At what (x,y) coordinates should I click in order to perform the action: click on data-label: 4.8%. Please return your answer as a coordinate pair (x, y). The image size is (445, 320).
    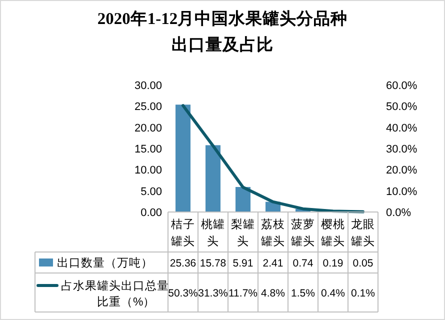
    Looking at the image, I should click on (273, 294).